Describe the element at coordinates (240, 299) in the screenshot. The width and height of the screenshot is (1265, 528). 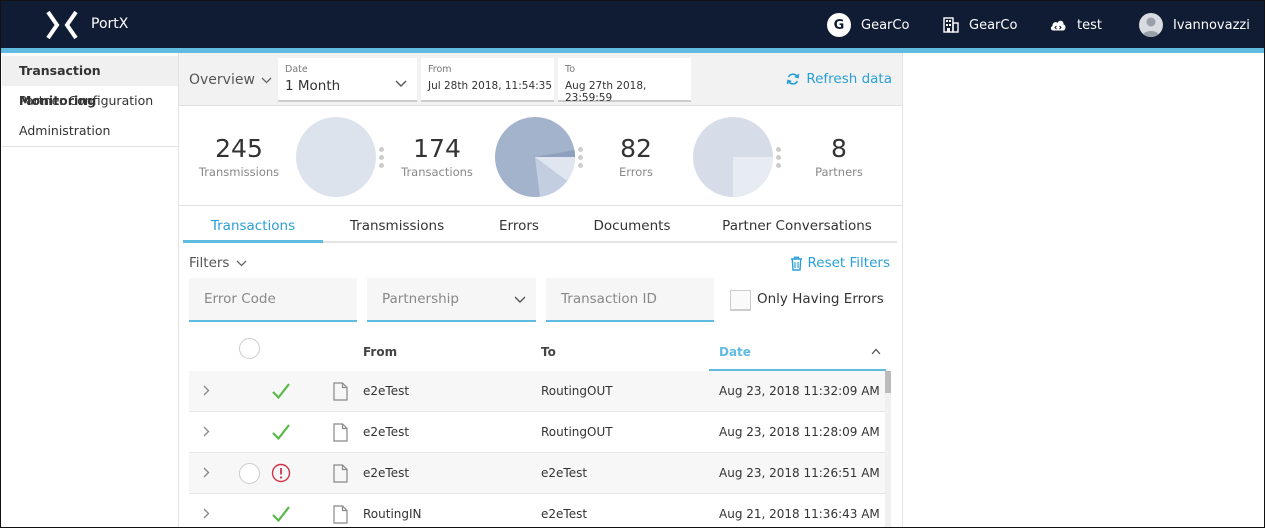
I see `error-code-placeholder: Error Code` at that location.